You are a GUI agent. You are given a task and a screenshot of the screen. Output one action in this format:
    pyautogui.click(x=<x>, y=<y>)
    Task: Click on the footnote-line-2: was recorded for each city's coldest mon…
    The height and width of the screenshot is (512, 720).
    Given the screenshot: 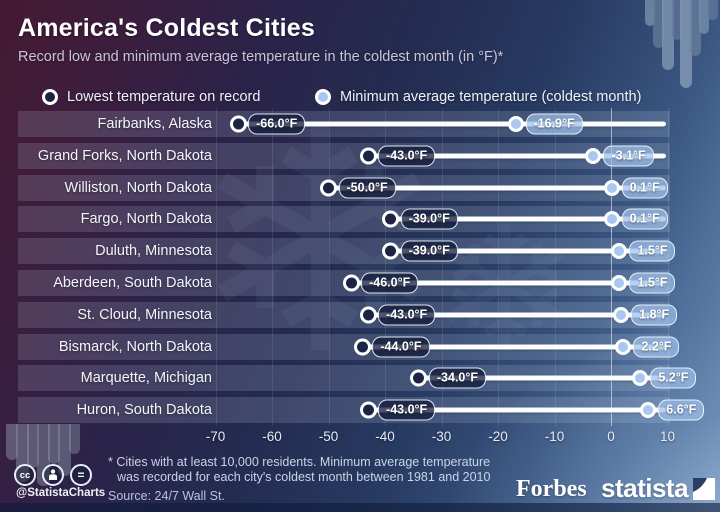 What is the action you would take?
    pyautogui.click(x=304, y=477)
    